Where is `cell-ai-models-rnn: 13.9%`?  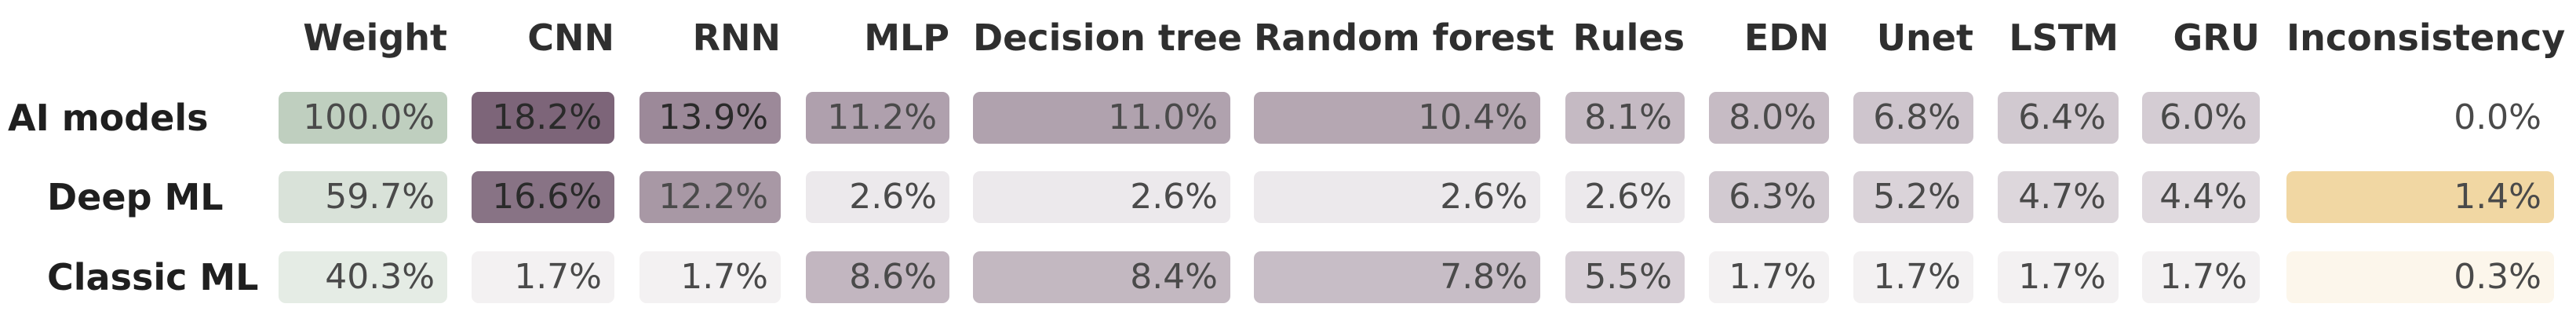 cell-ai-models-rnn: 13.9% is located at coordinates (710, 118).